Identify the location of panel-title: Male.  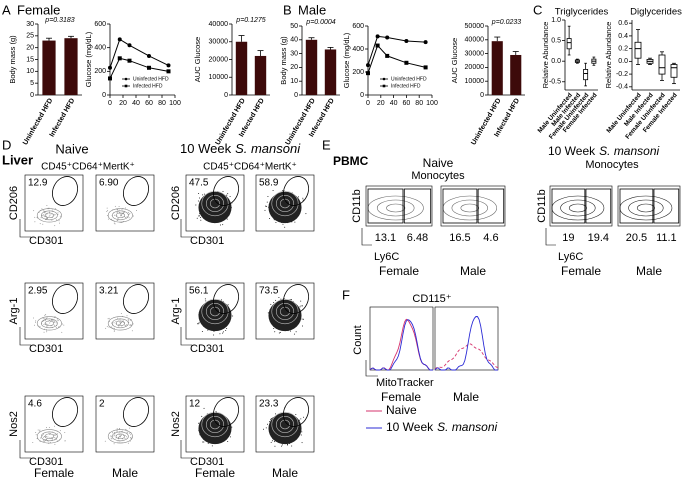
(312, 9).